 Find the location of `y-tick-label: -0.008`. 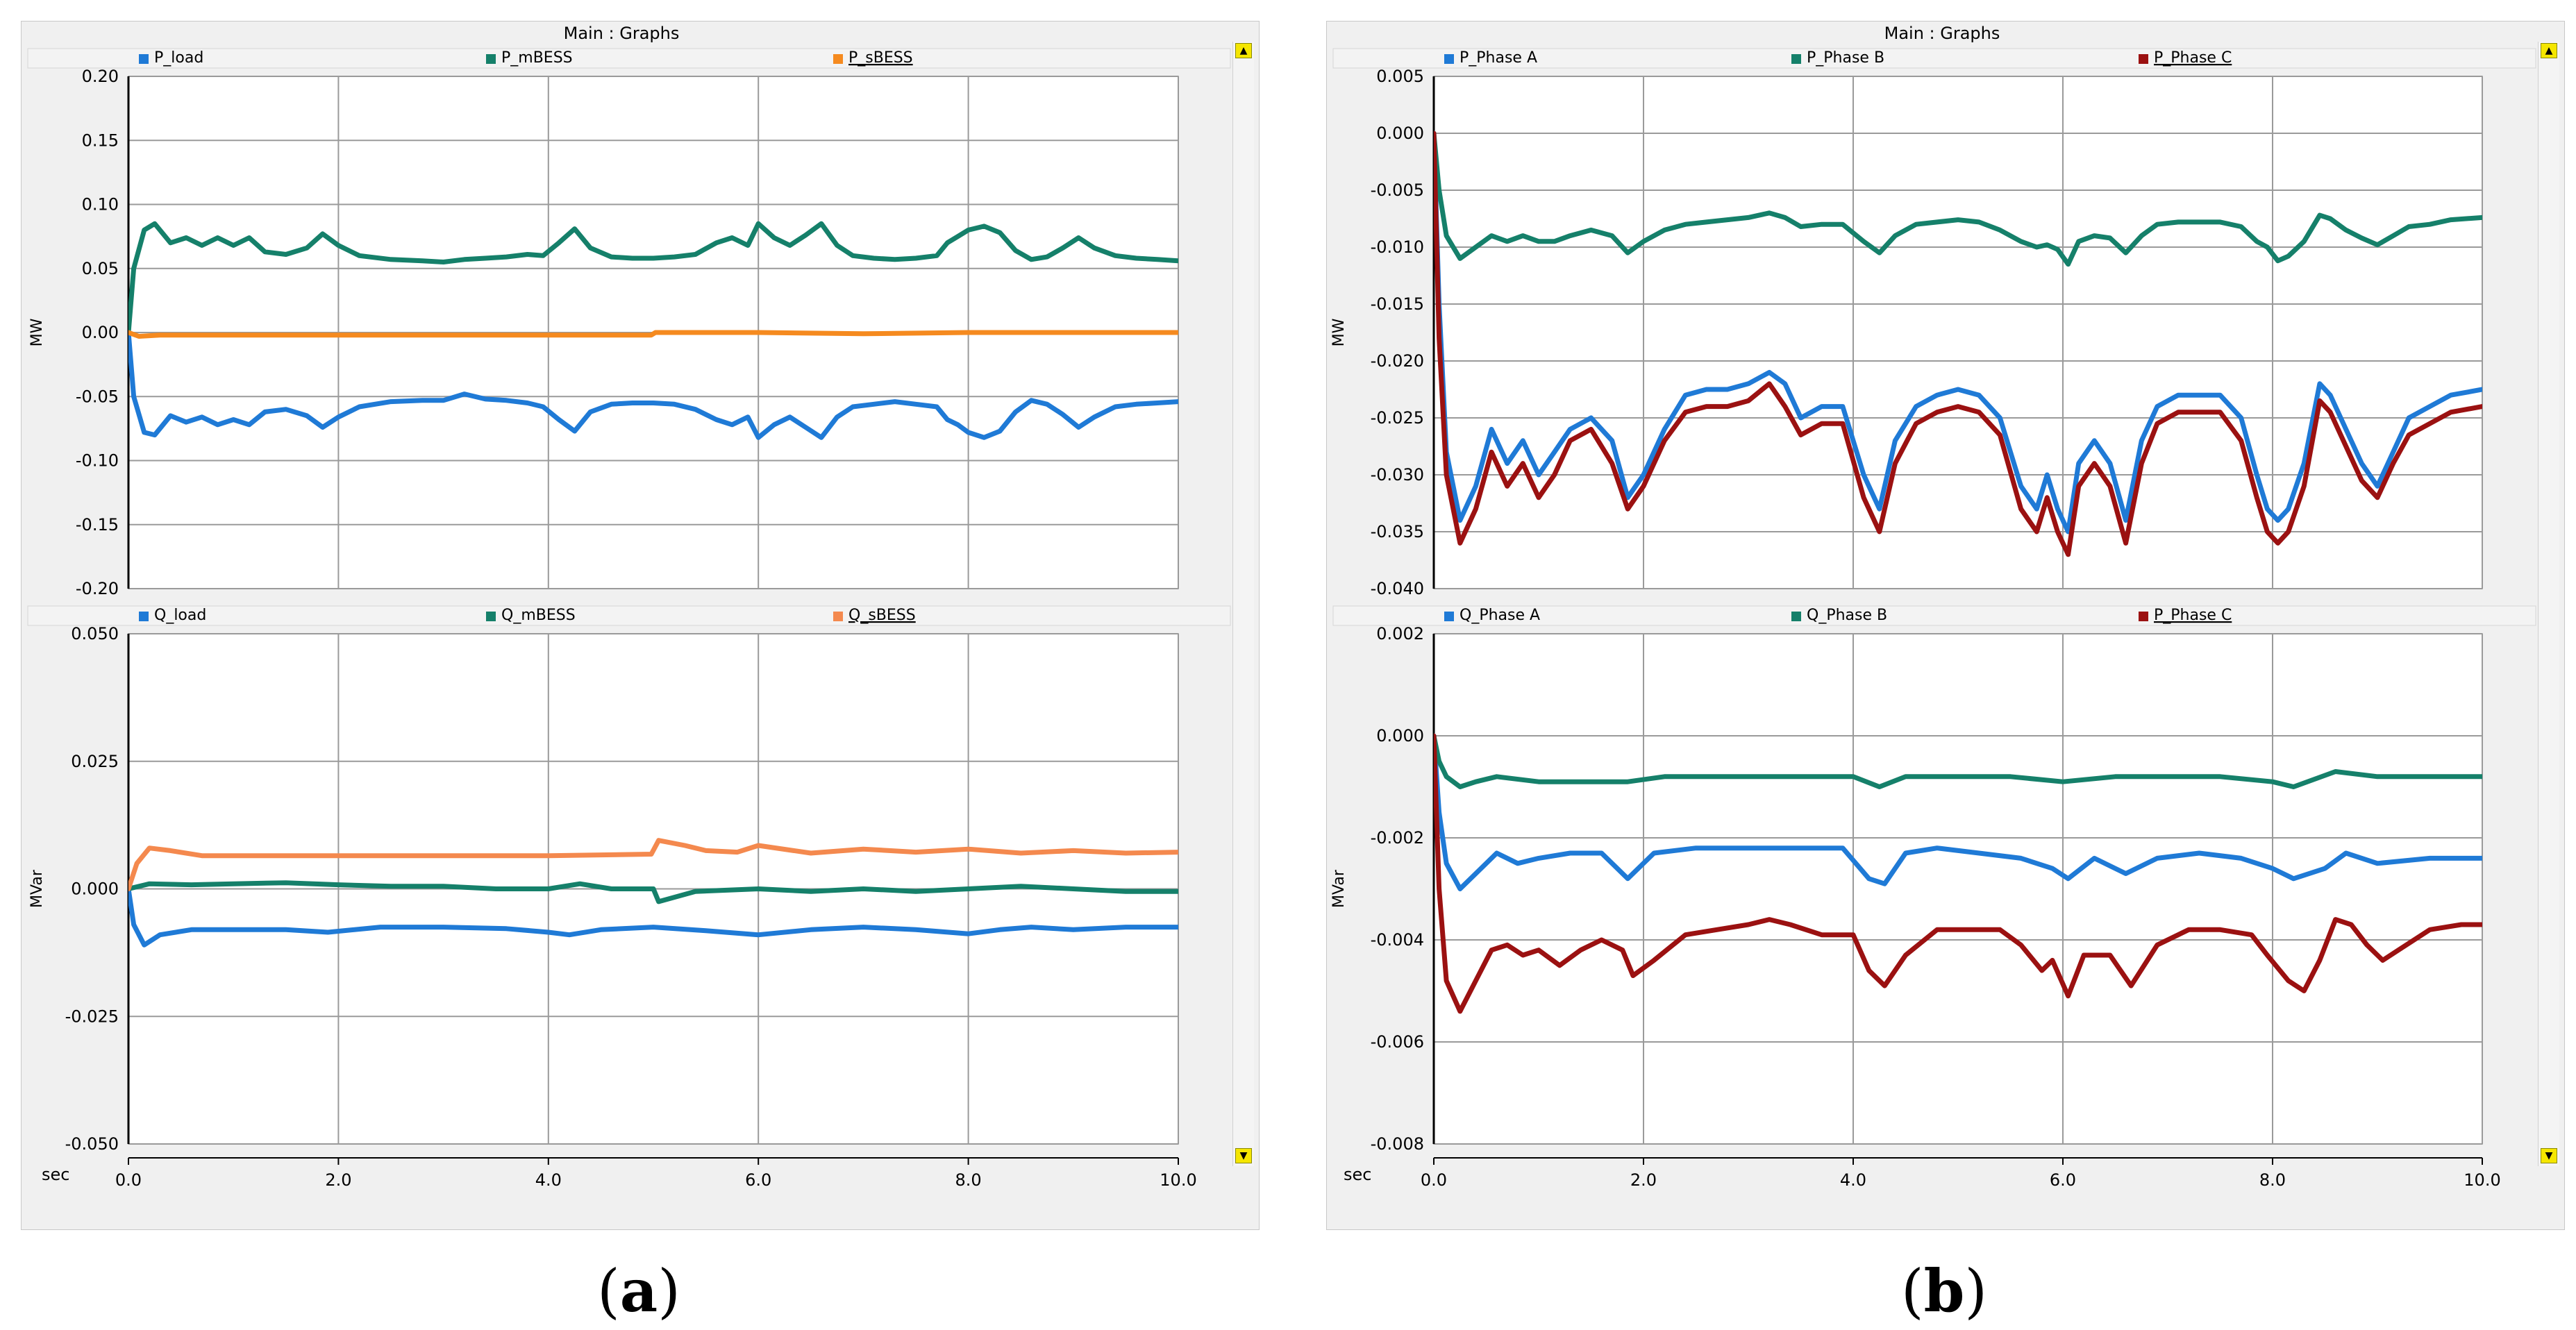

y-tick-label: -0.008 is located at coordinates (1397, 1144).